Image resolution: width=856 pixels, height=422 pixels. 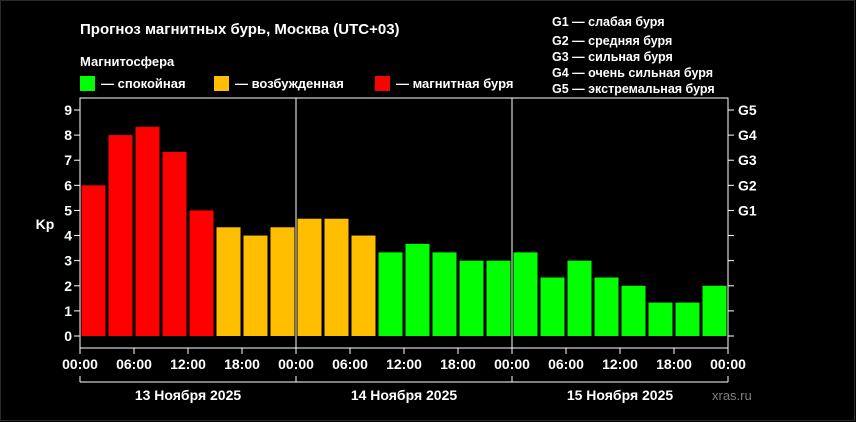 What do you see at coordinates (68, 311) in the screenshot?
I see `y-tick-label: 1` at bounding box center [68, 311].